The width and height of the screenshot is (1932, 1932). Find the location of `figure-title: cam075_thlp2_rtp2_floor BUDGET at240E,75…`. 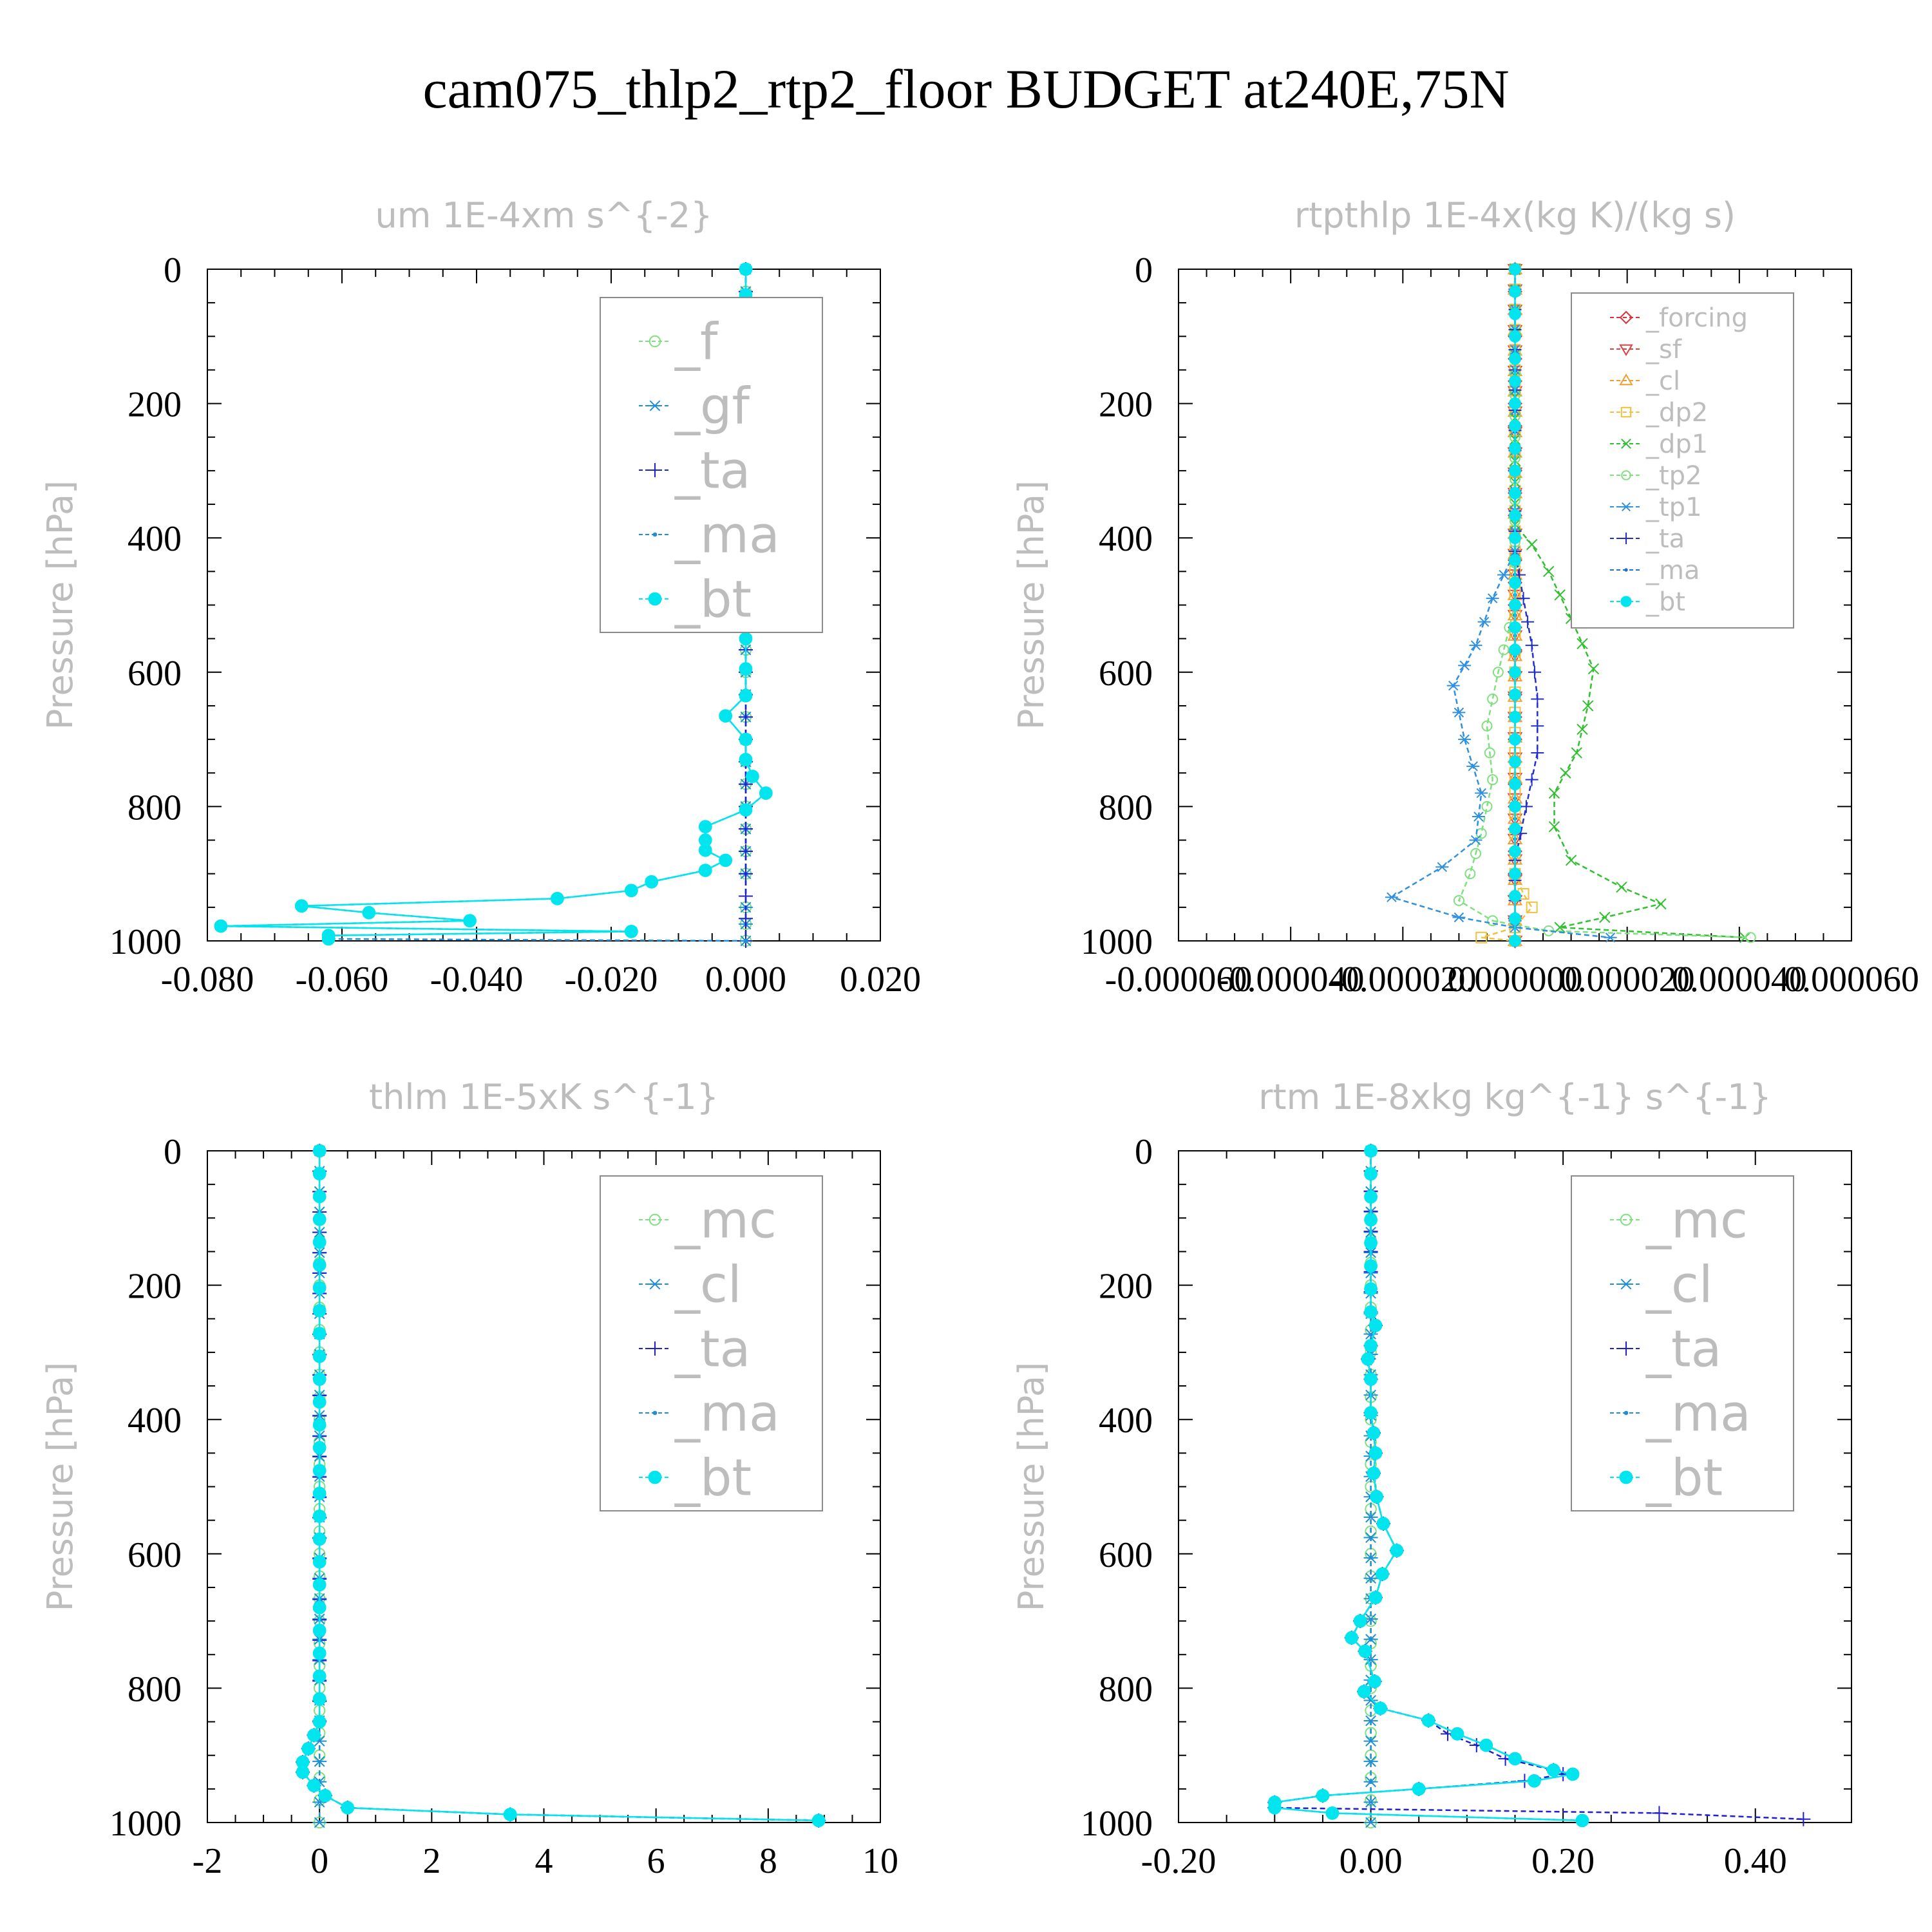

figure-title: cam075_thlp2_rtp2_floor BUDGET at240E,75… is located at coordinates (966, 89).